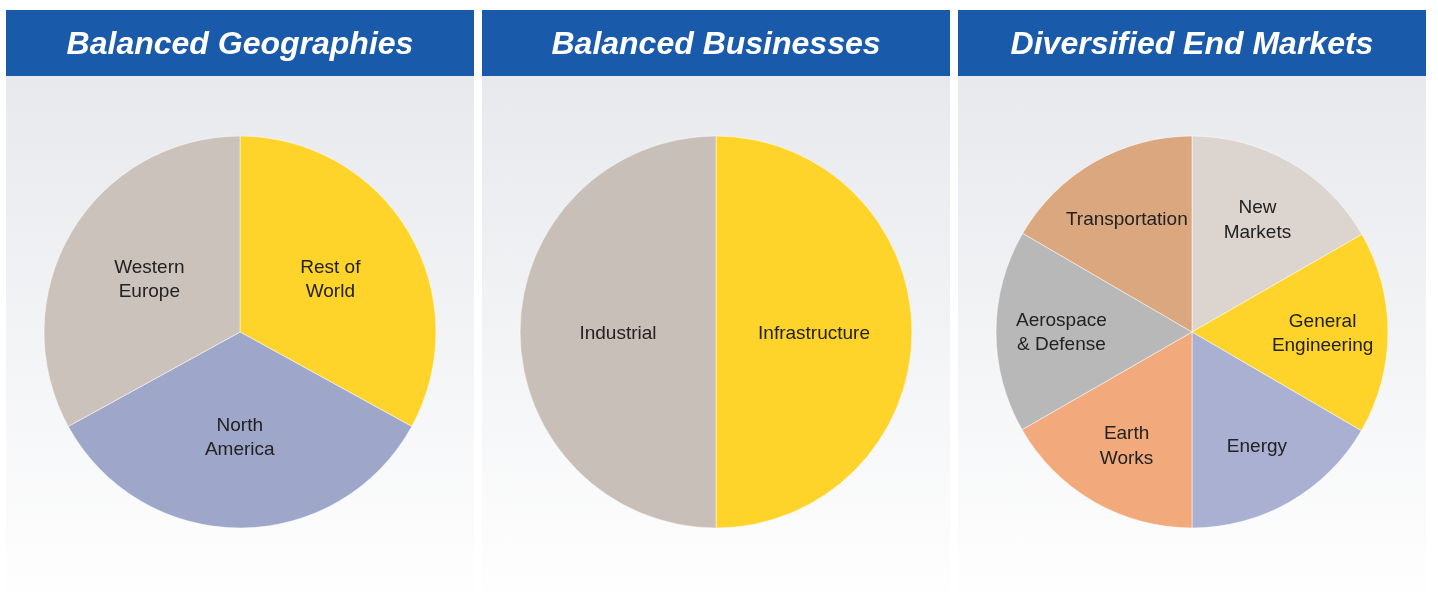  Describe the element at coordinates (1126, 219) in the screenshot. I see `slice-label: Transportation` at that location.